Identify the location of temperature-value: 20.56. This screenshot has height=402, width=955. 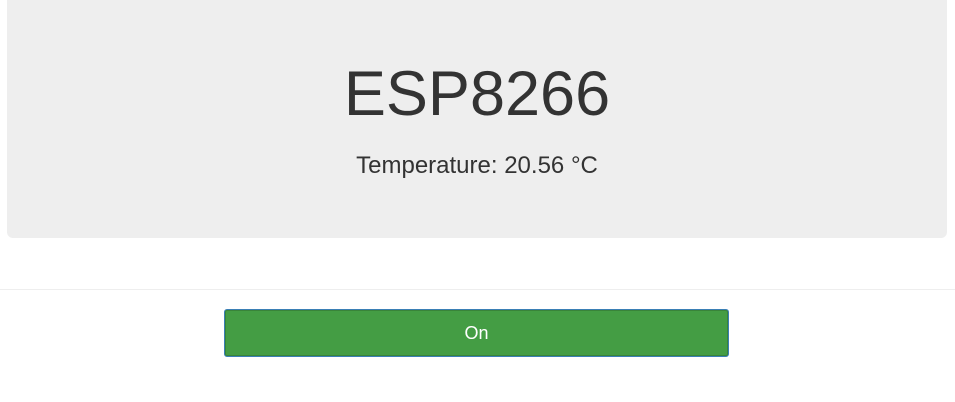
(534, 165).